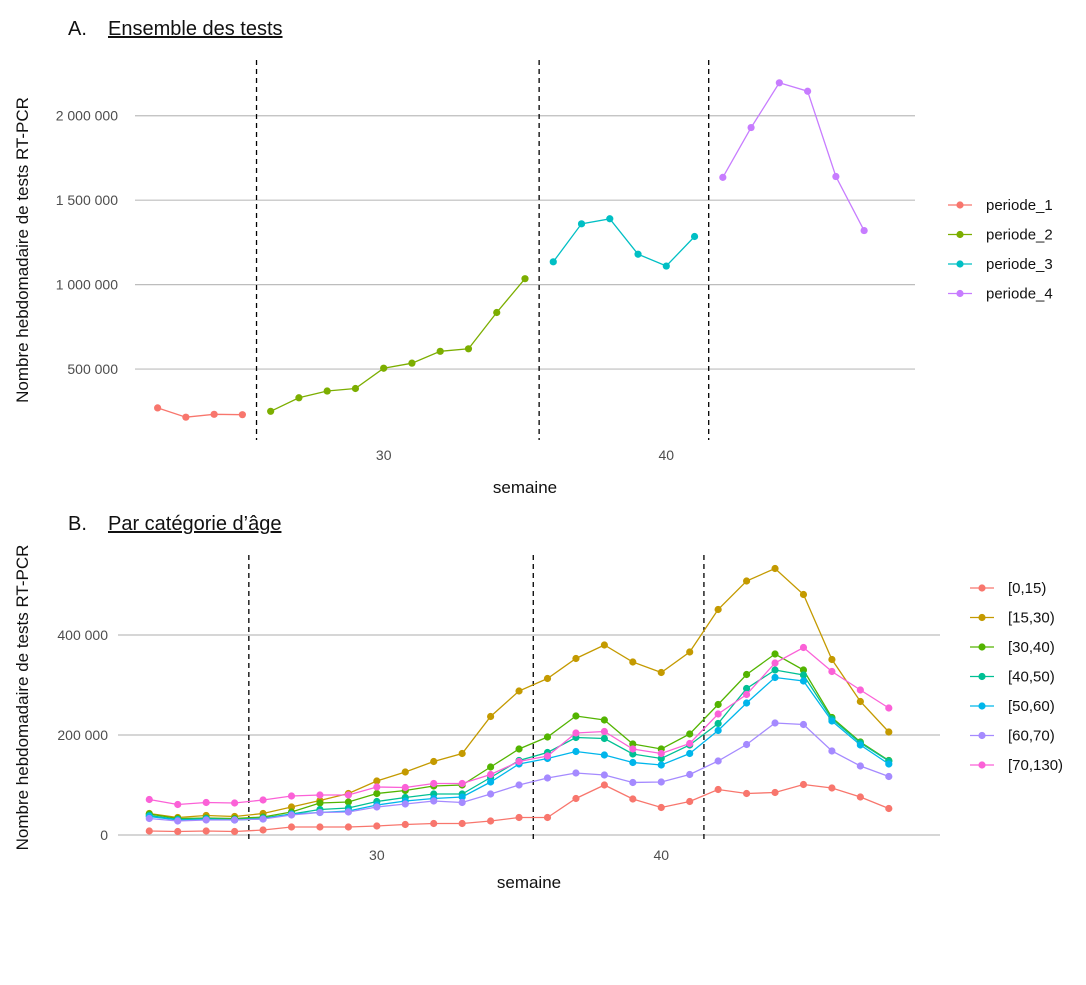 The image size is (1086, 985). What do you see at coordinates (82, 735) in the screenshot?
I see `y-tick-label: 200 000` at bounding box center [82, 735].